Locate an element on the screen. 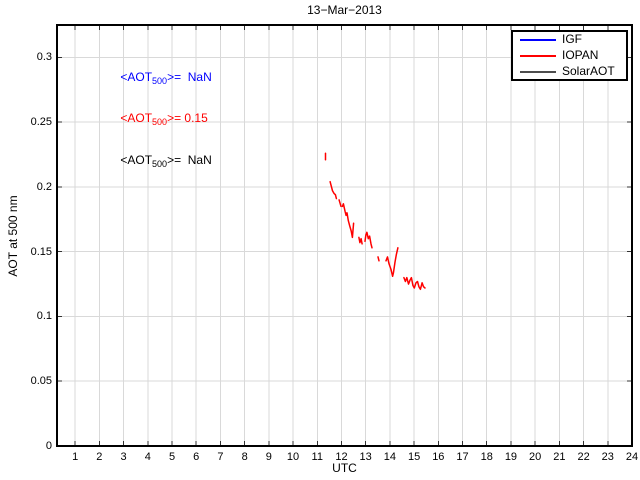  x-tick-label: 1 is located at coordinates (75, 457).